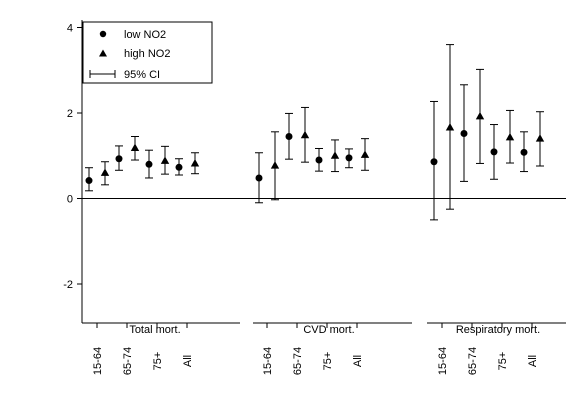 Image resolution: width=566 pixels, height=401 pixels. I want to click on legend-low-marker, so click(103, 34).